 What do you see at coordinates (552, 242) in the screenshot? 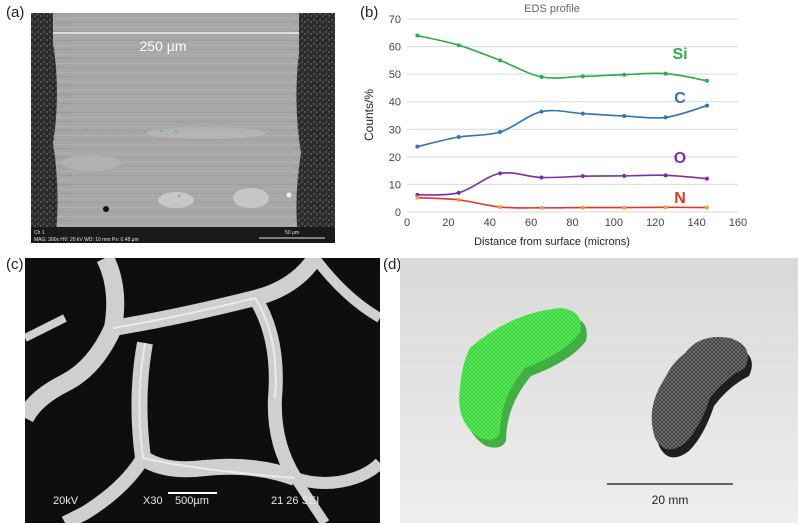
I see `chart-x-axis-label: Distance from surface (microns)` at bounding box center [552, 242].